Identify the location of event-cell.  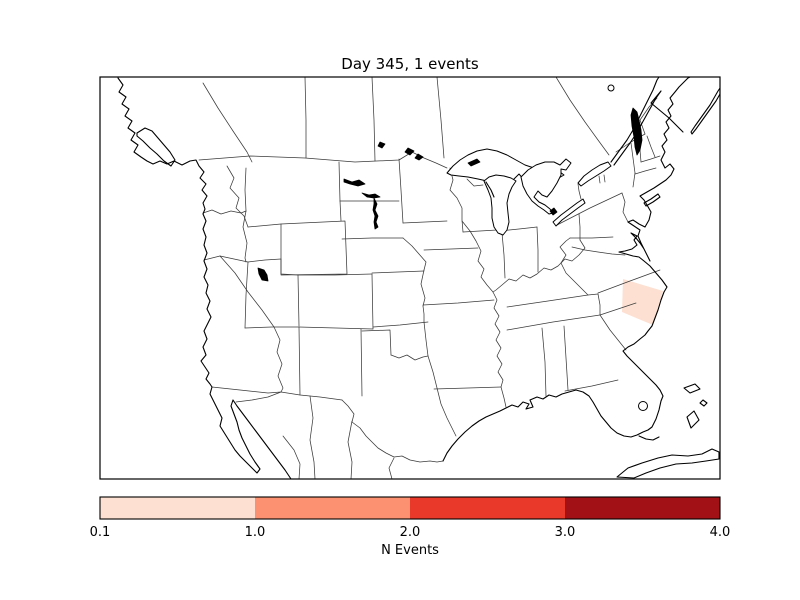
(642, 302).